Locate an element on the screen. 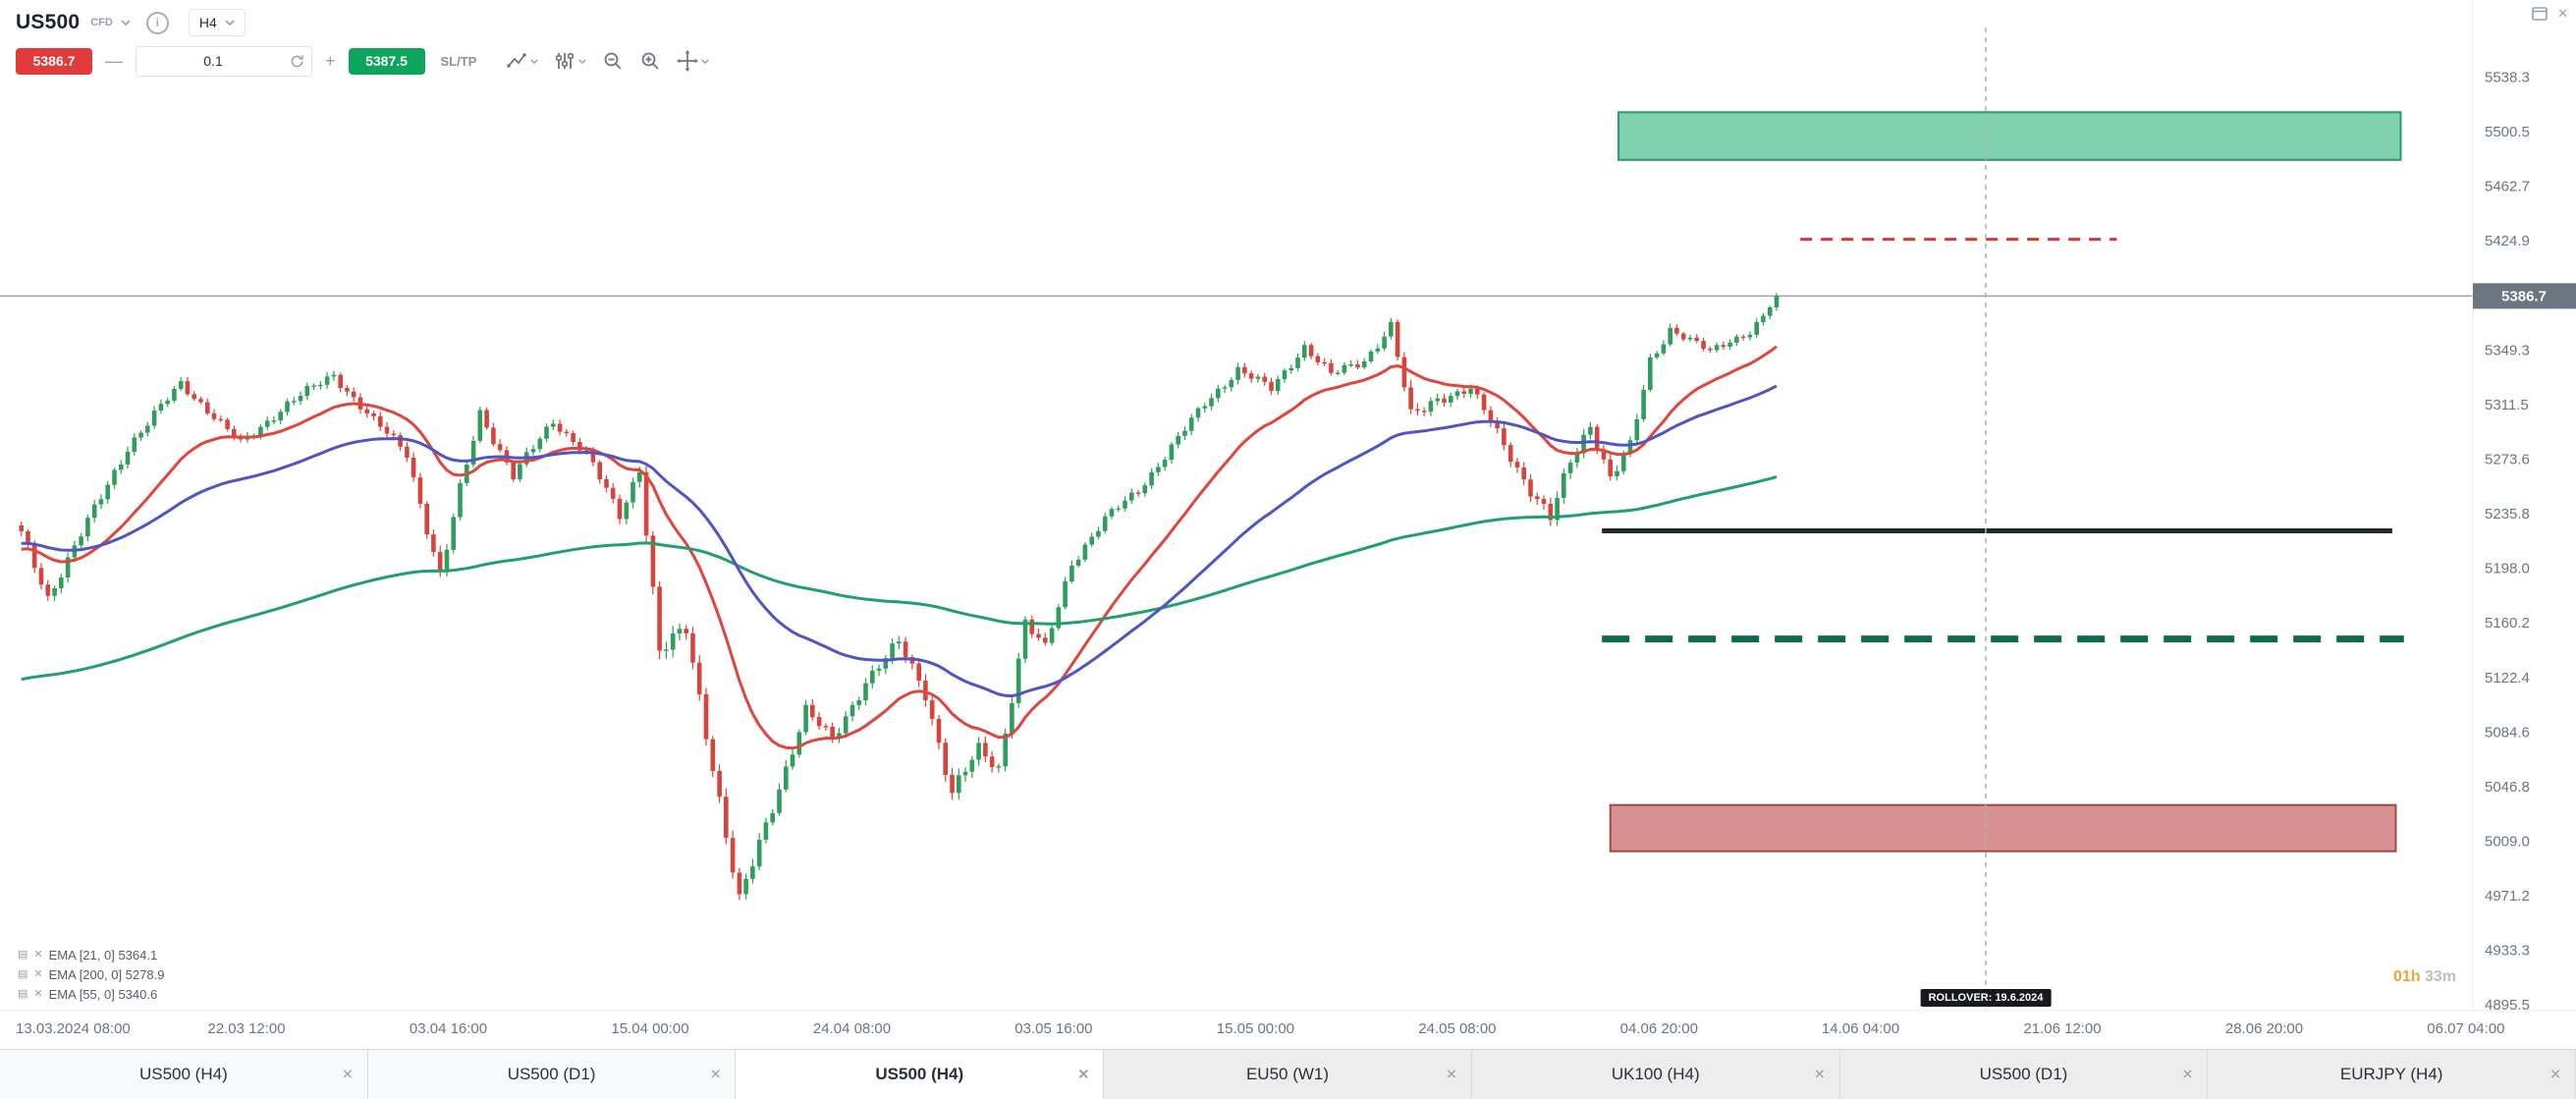 This screenshot has height=1099, width=2576. trendline-tool-button is located at coordinates (522, 61).